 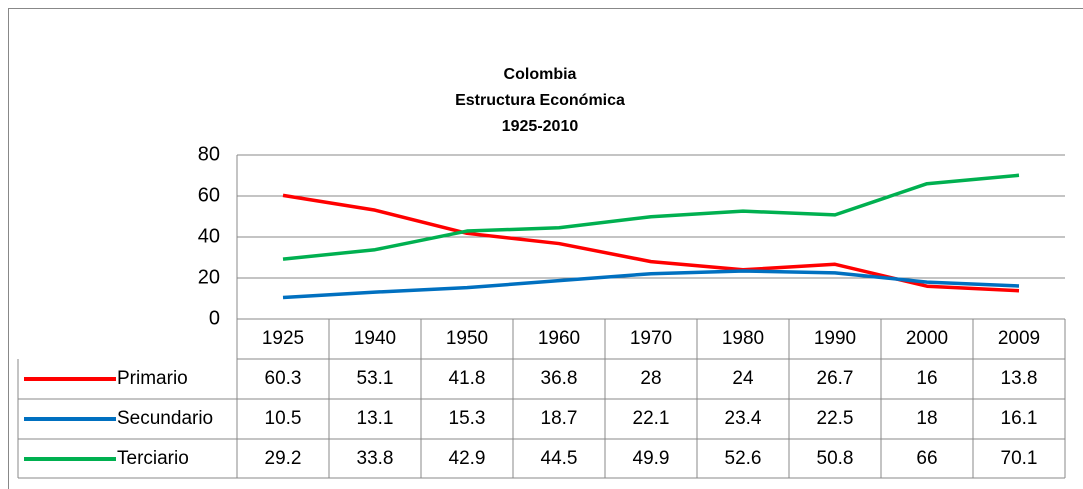 What do you see at coordinates (1019, 378) in the screenshot?
I see `table-value: 13.8` at bounding box center [1019, 378].